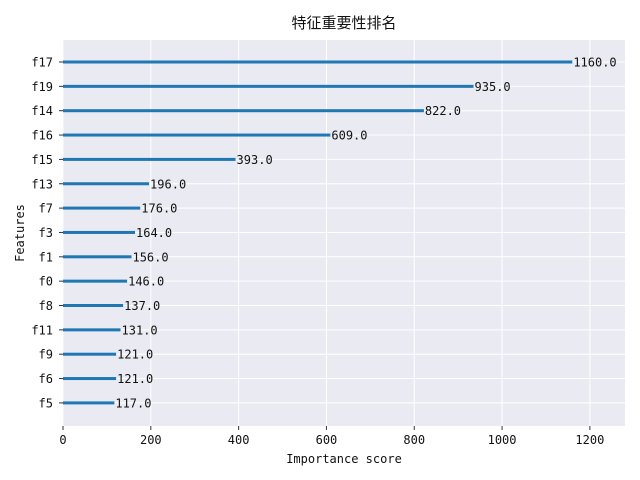 Image resolution: width=640 pixels, height=480 pixels. What do you see at coordinates (168, 184) in the screenshot?
I see `data-label-f13: 196.0` at bounding box center [168, 184].